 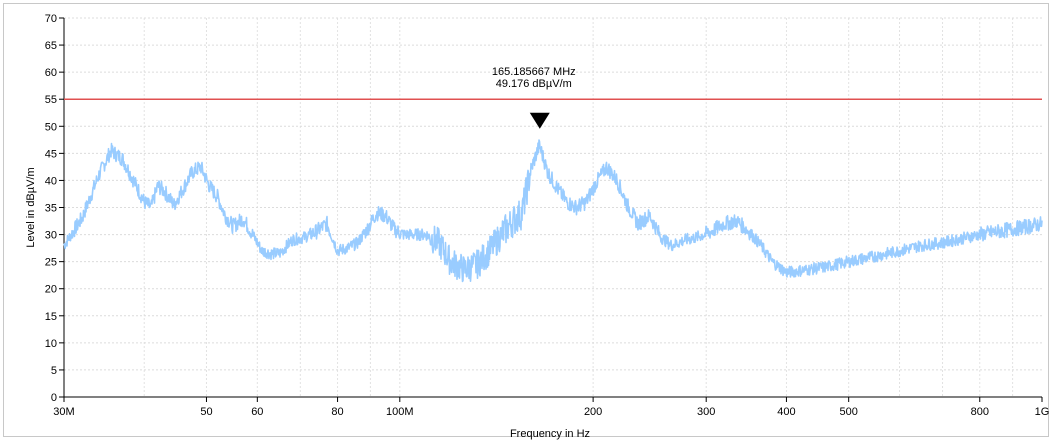 I want to click on y-tick-label: 10, so click(x=51, y=344).